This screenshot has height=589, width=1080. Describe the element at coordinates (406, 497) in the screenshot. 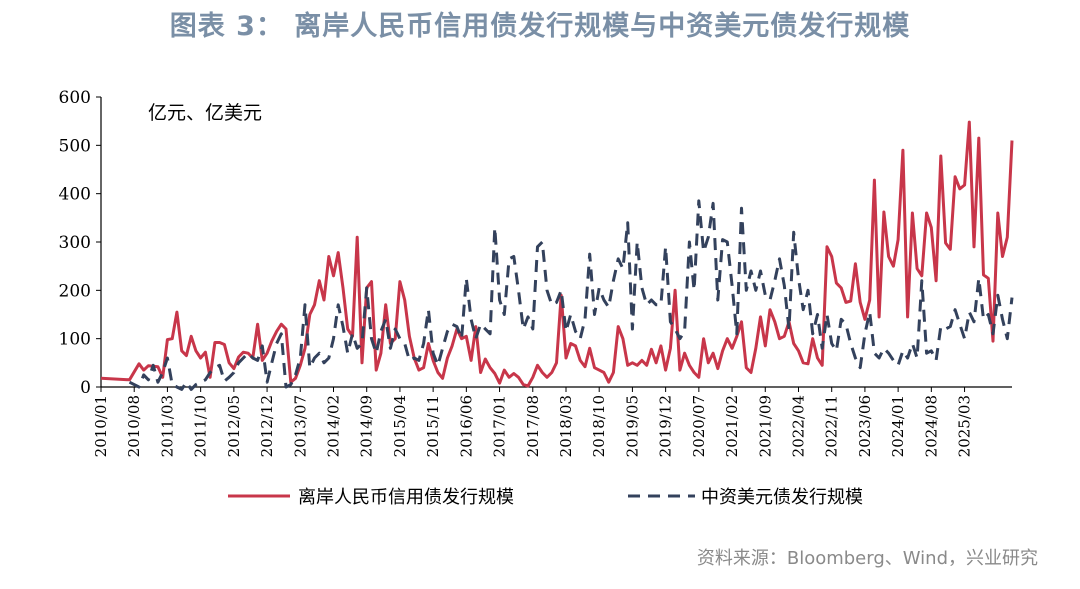

I see `legend-label-offshore-rmb: 离岸人民币信用债发行规模` at that location.